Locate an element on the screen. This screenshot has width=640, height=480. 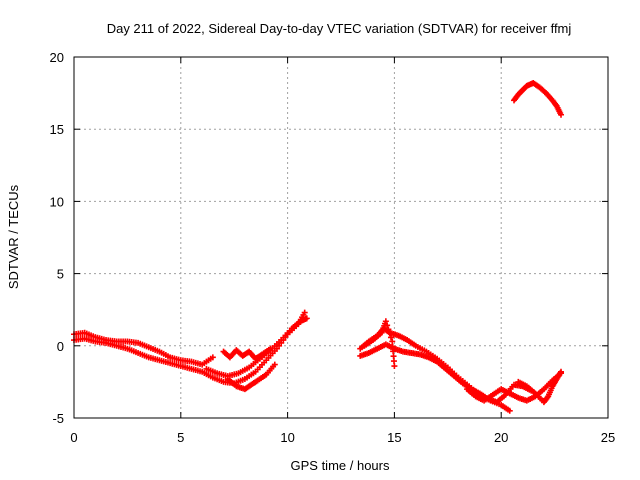
y-tick-label: 0 is located at coordinates (60, 346).